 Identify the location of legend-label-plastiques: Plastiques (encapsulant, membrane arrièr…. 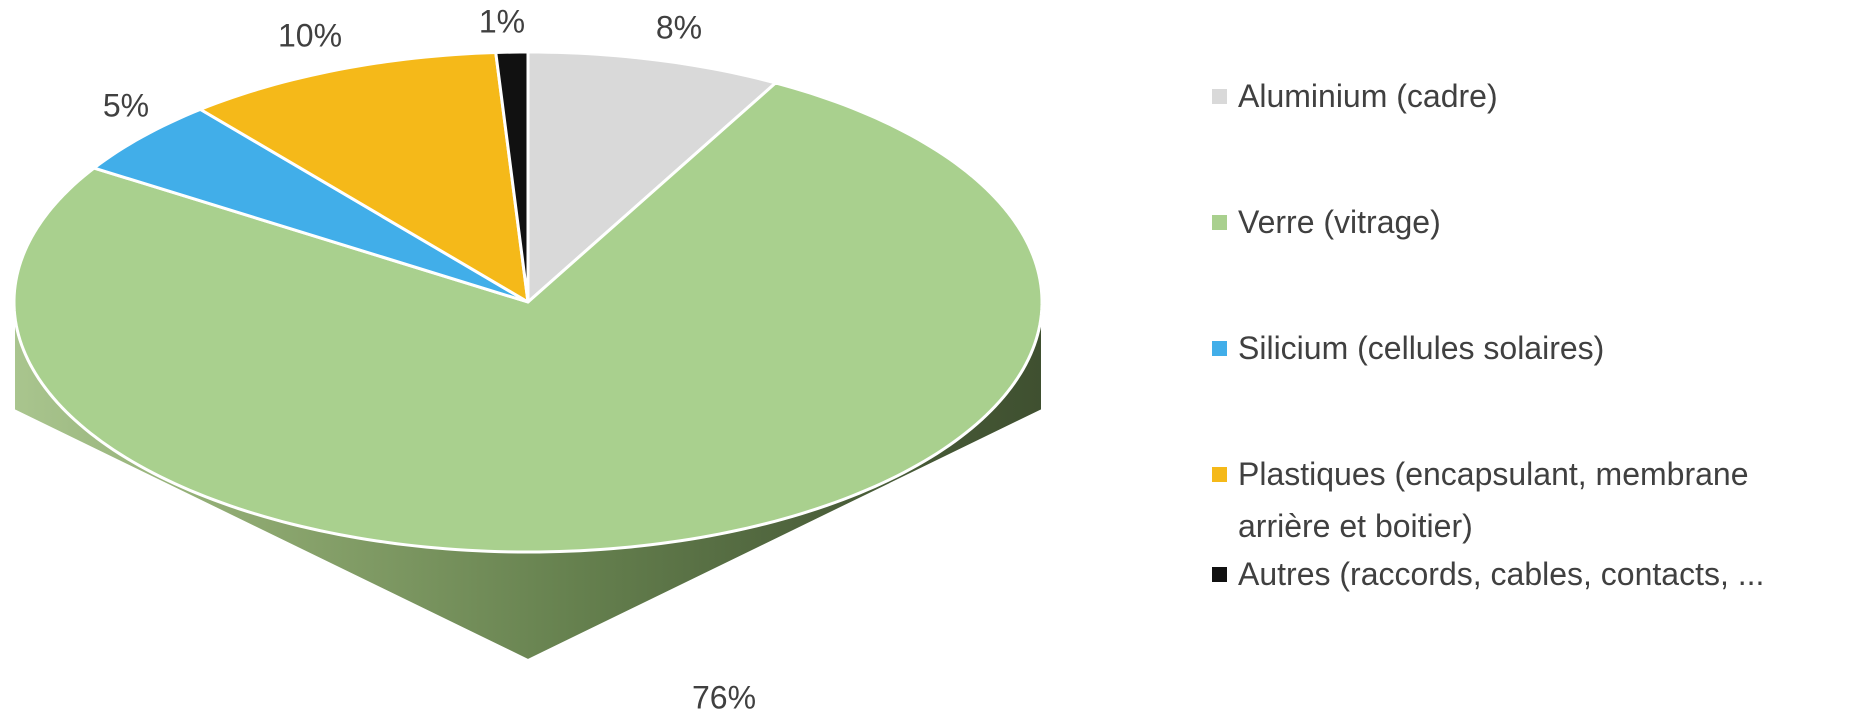
(1493, 500).